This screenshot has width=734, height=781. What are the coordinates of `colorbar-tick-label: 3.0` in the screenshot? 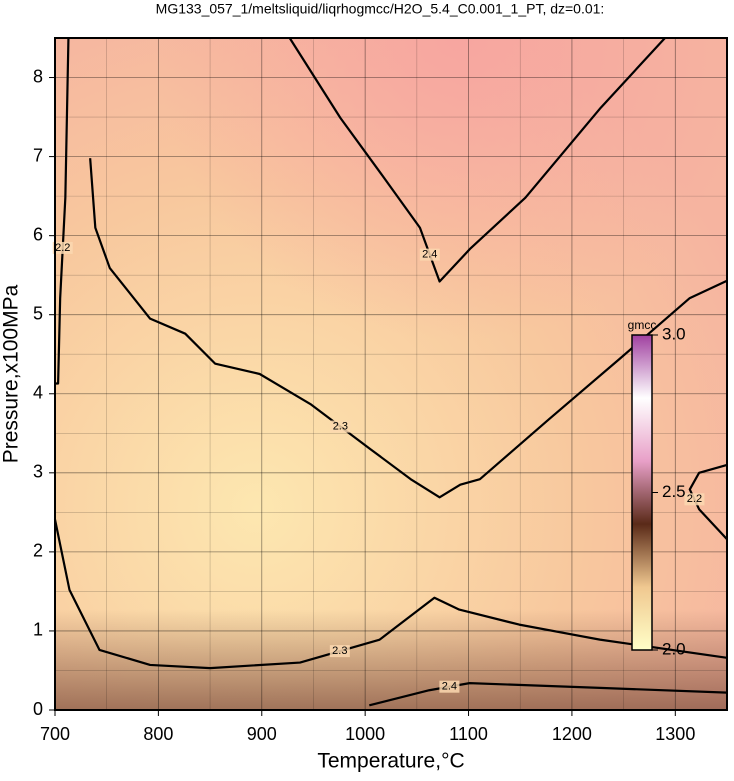 It's located at (674, 333).